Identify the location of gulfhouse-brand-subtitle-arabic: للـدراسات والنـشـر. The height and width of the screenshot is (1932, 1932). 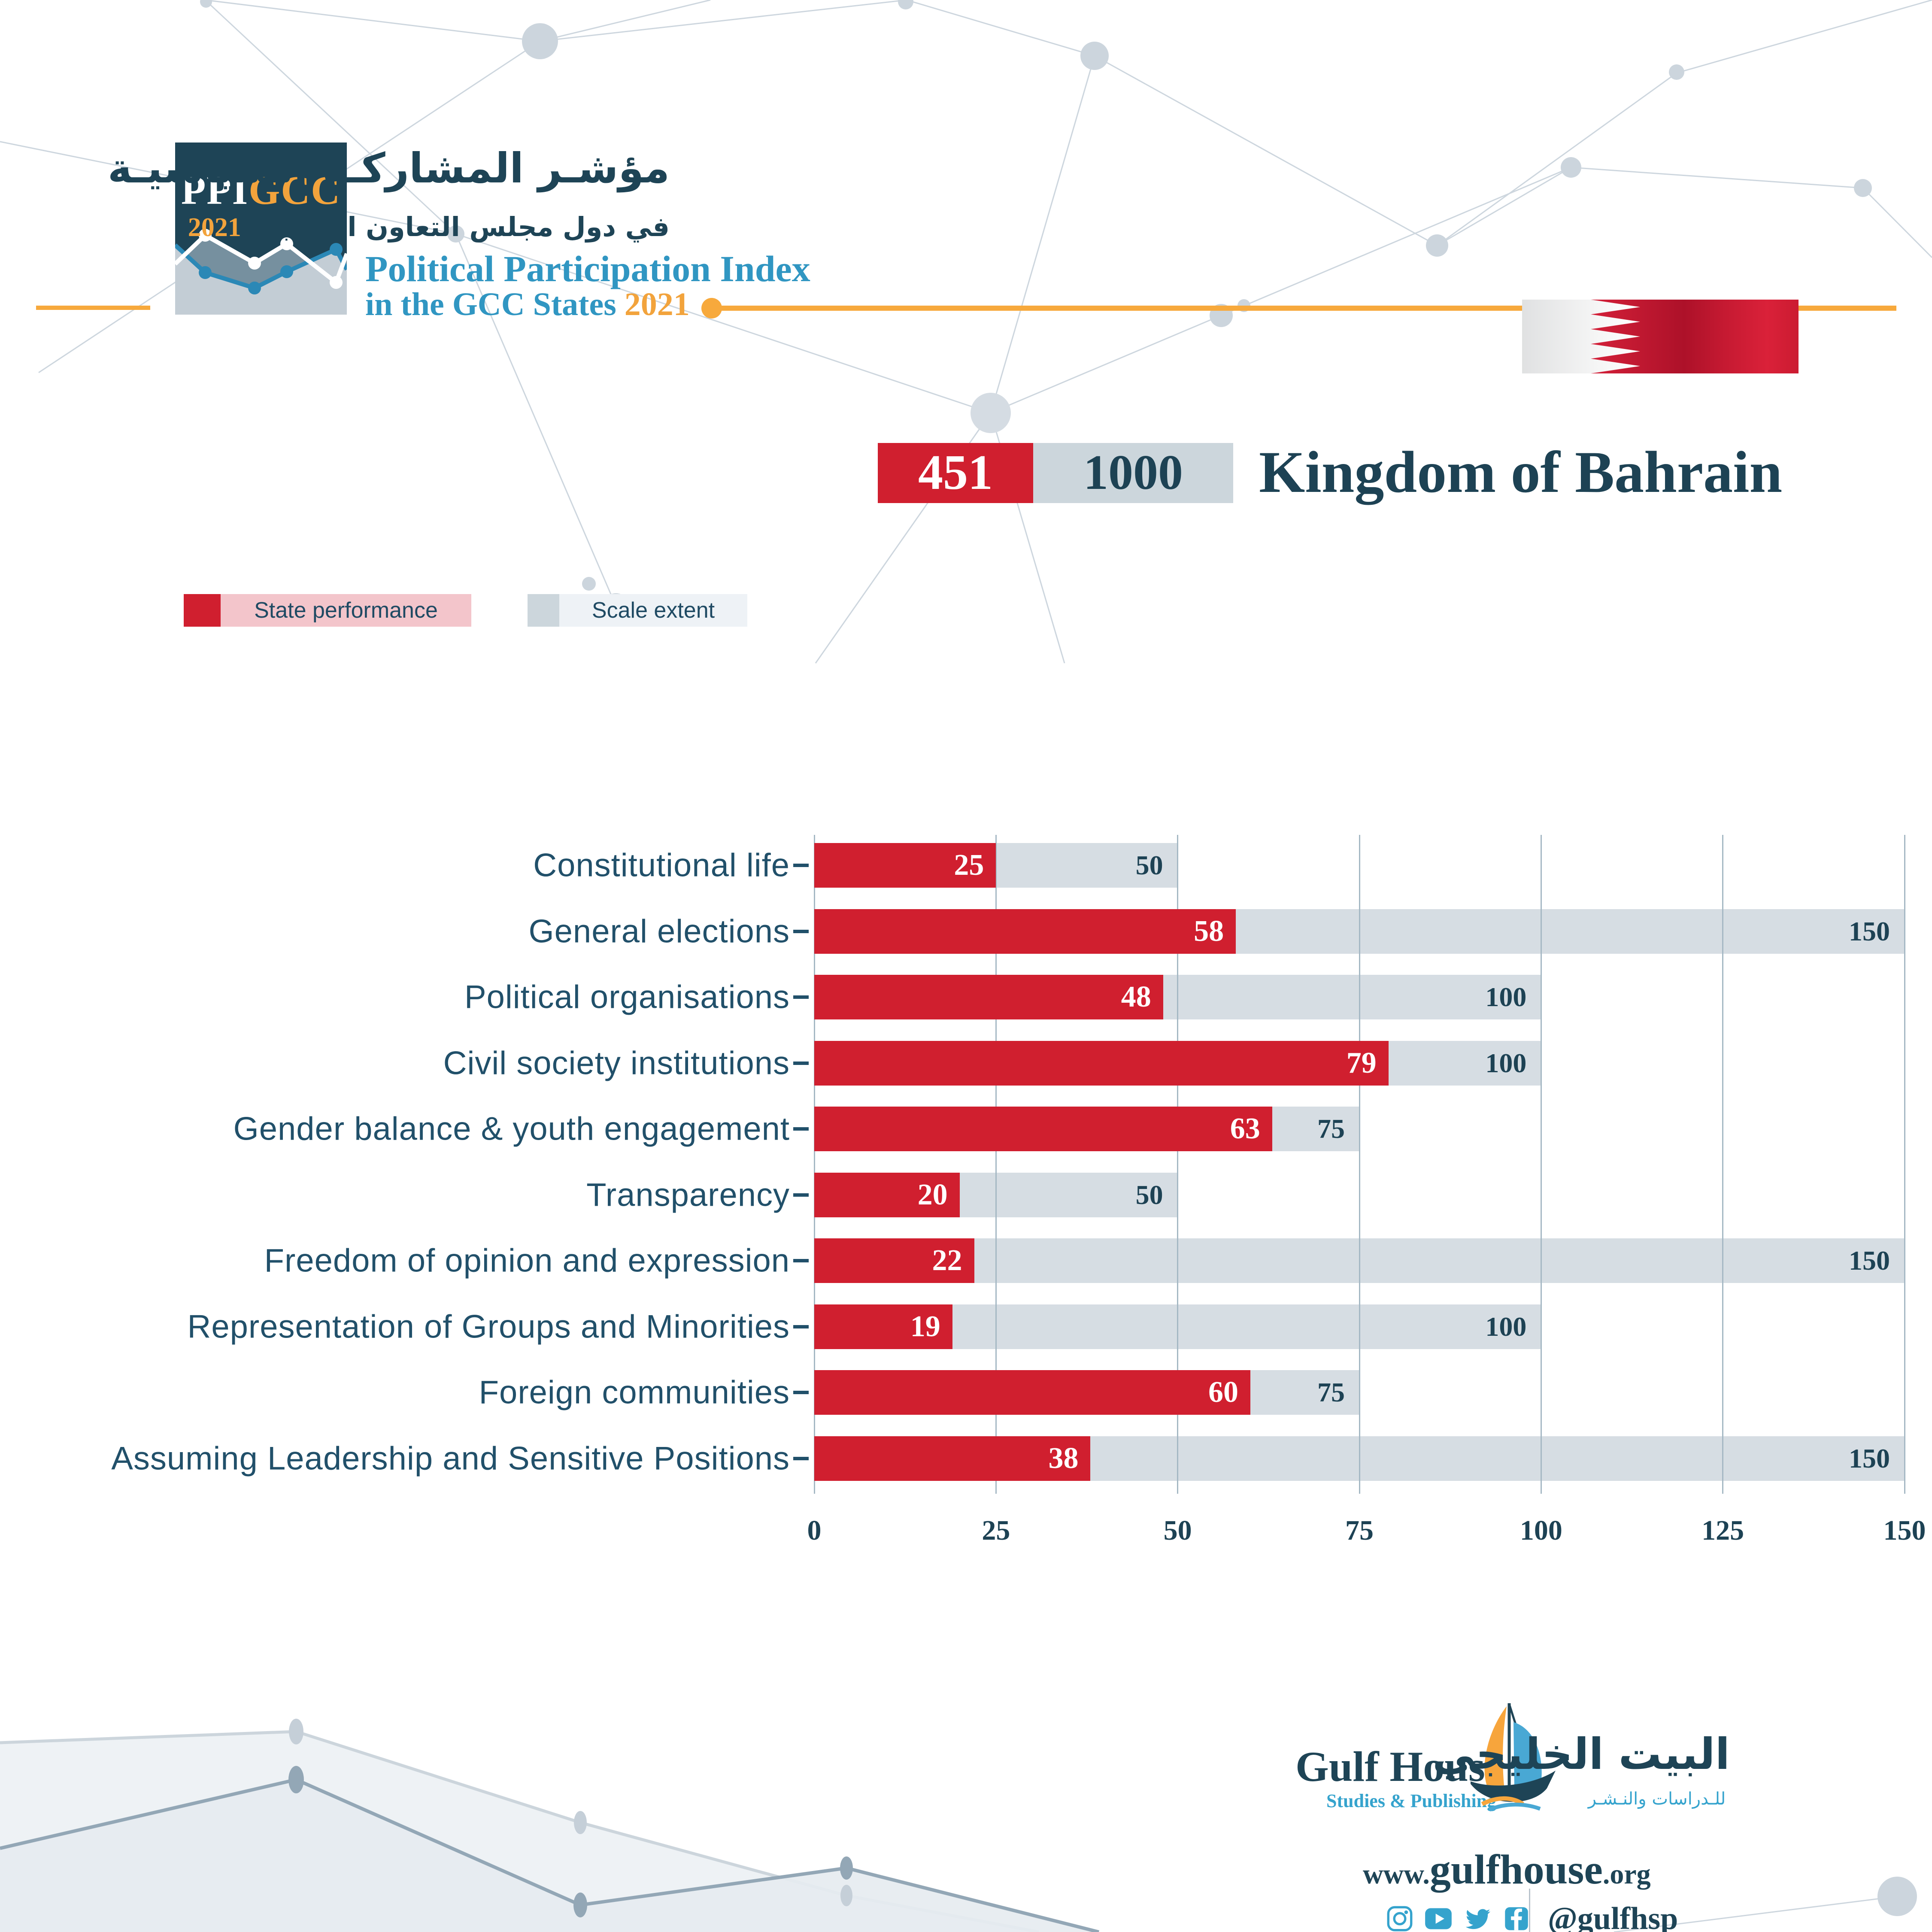
(1657, 1799).